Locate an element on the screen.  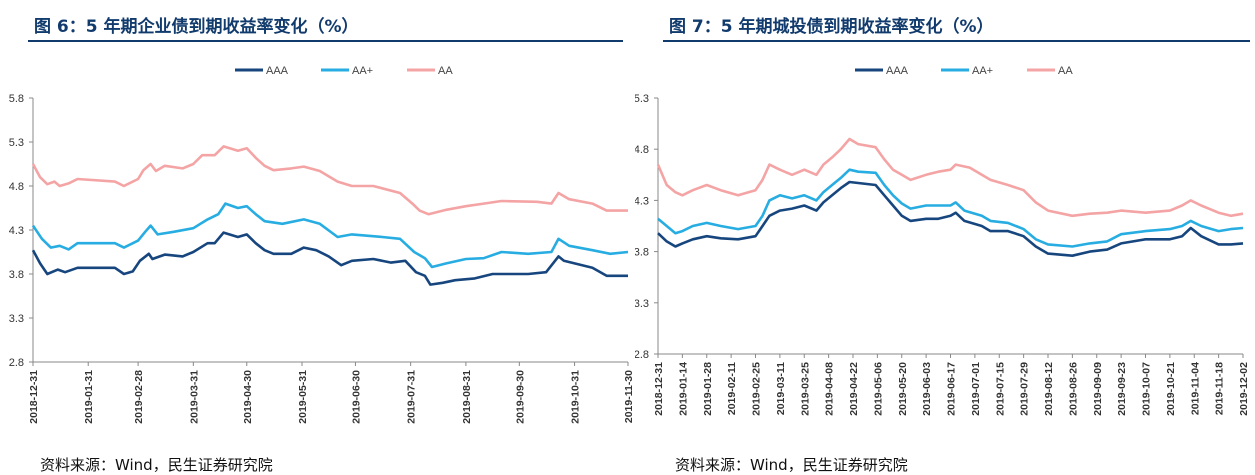
x-tick-label: 2019-10-07 is located at coordinates (1147, 389).